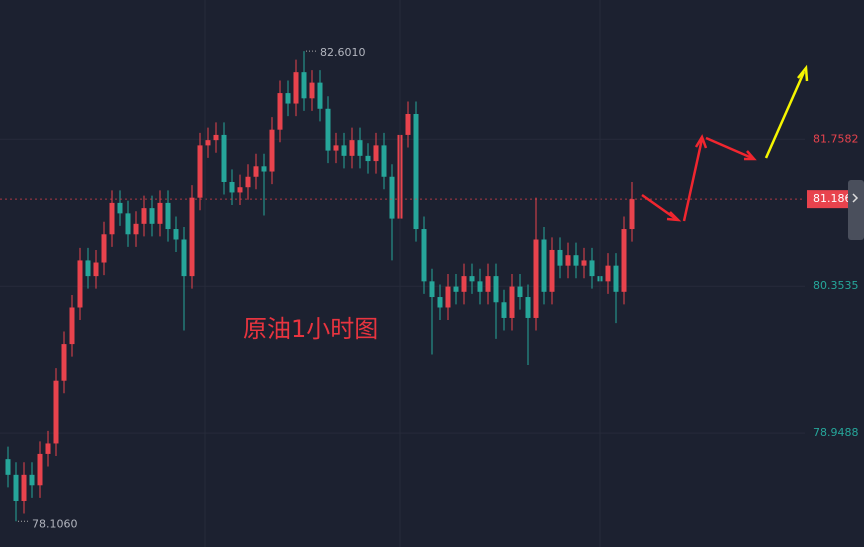 The image size is (864, 547). What do you see at coordinates (836, 198) in the screenshot?
I see `last-price-label: 81.1860` at bounding box center [836, 198].